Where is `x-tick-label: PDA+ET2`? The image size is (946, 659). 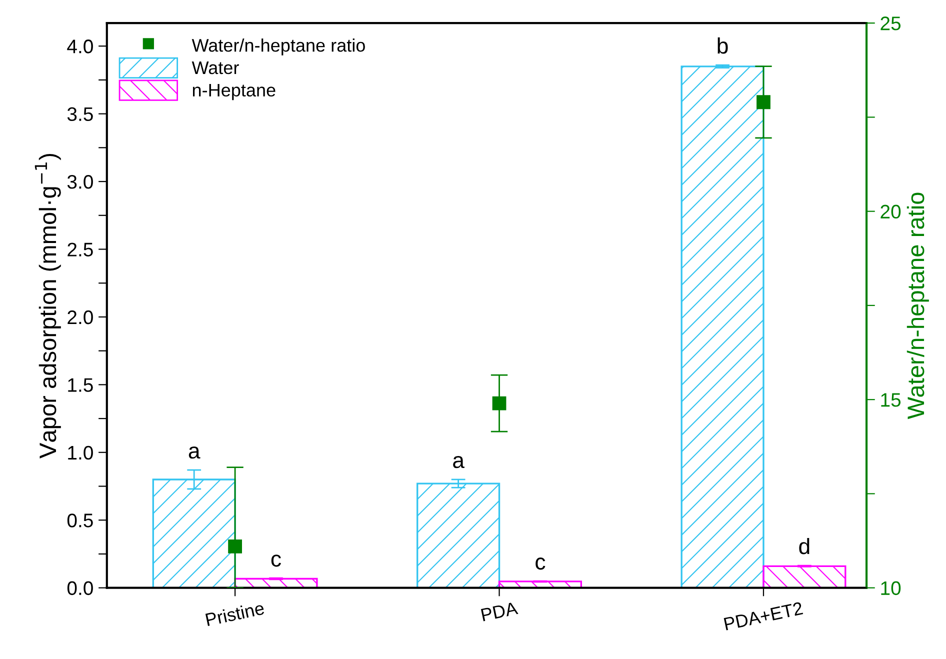
x-tick-label: PDA+ET2 is located at coordinates (764, 616).